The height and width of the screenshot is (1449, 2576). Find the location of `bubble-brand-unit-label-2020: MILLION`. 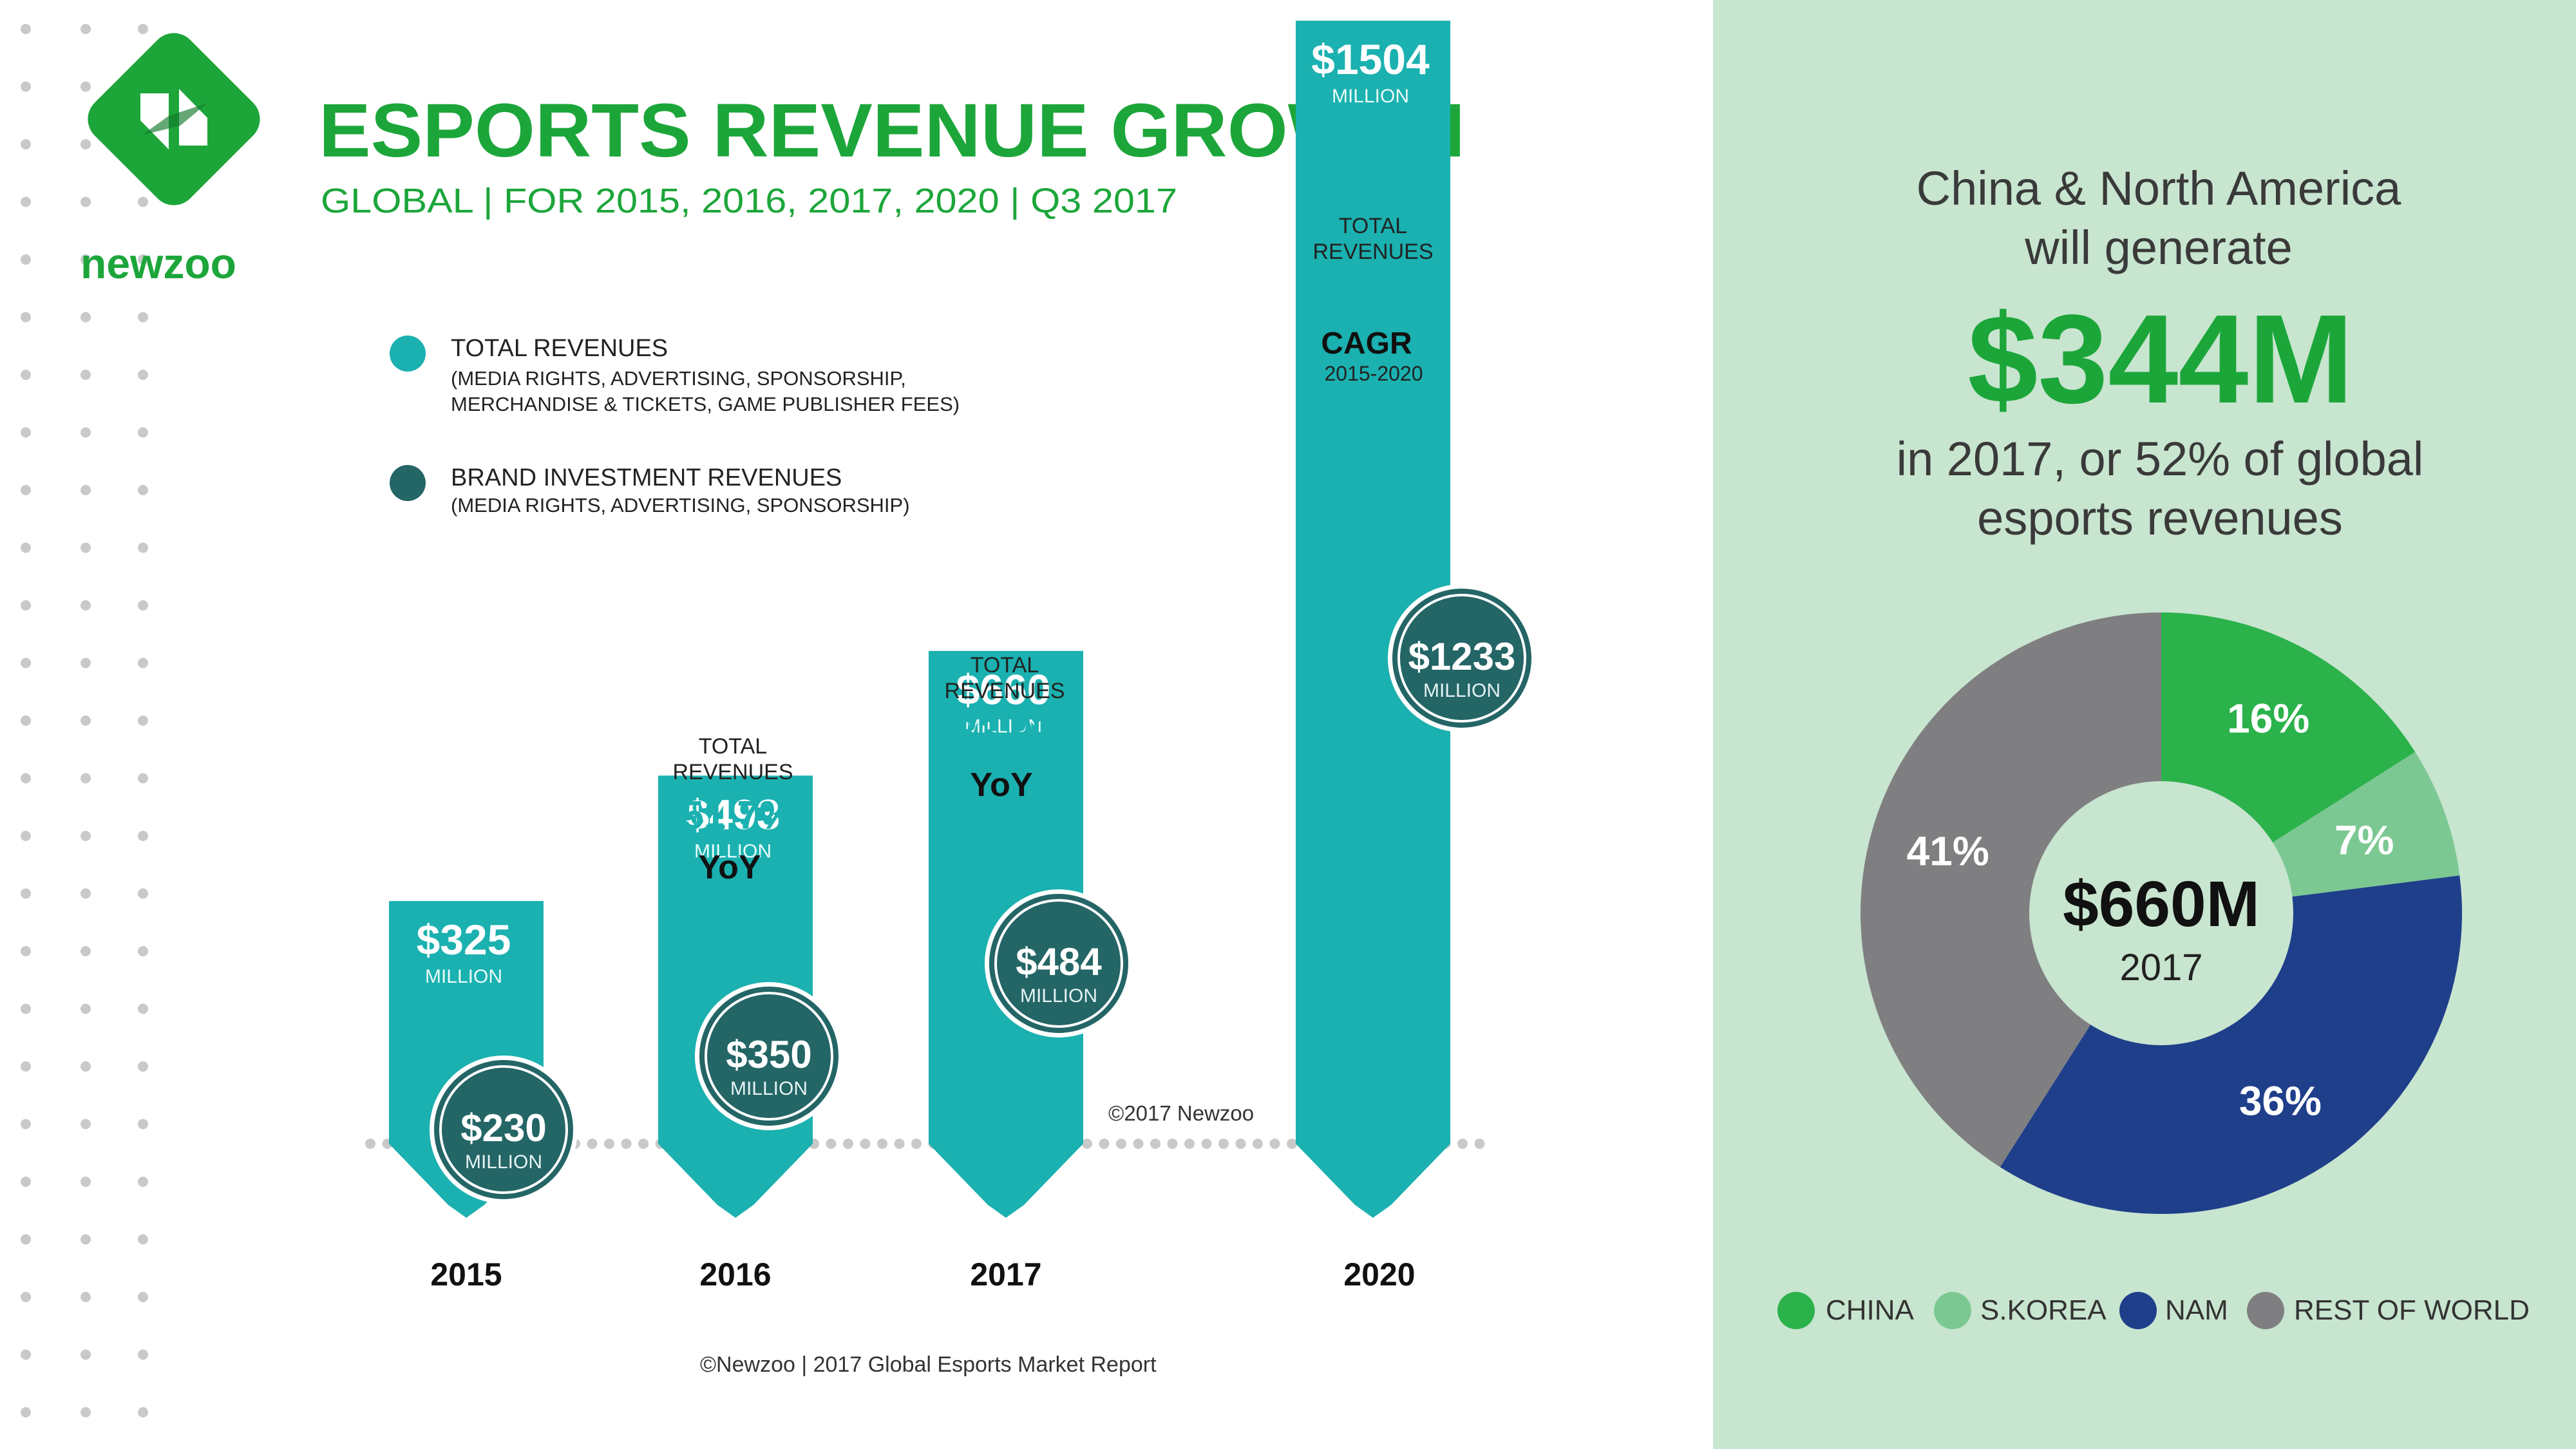

bubble-brand-unit-label-2020: MILLION is located at coordinates (1462, 690).